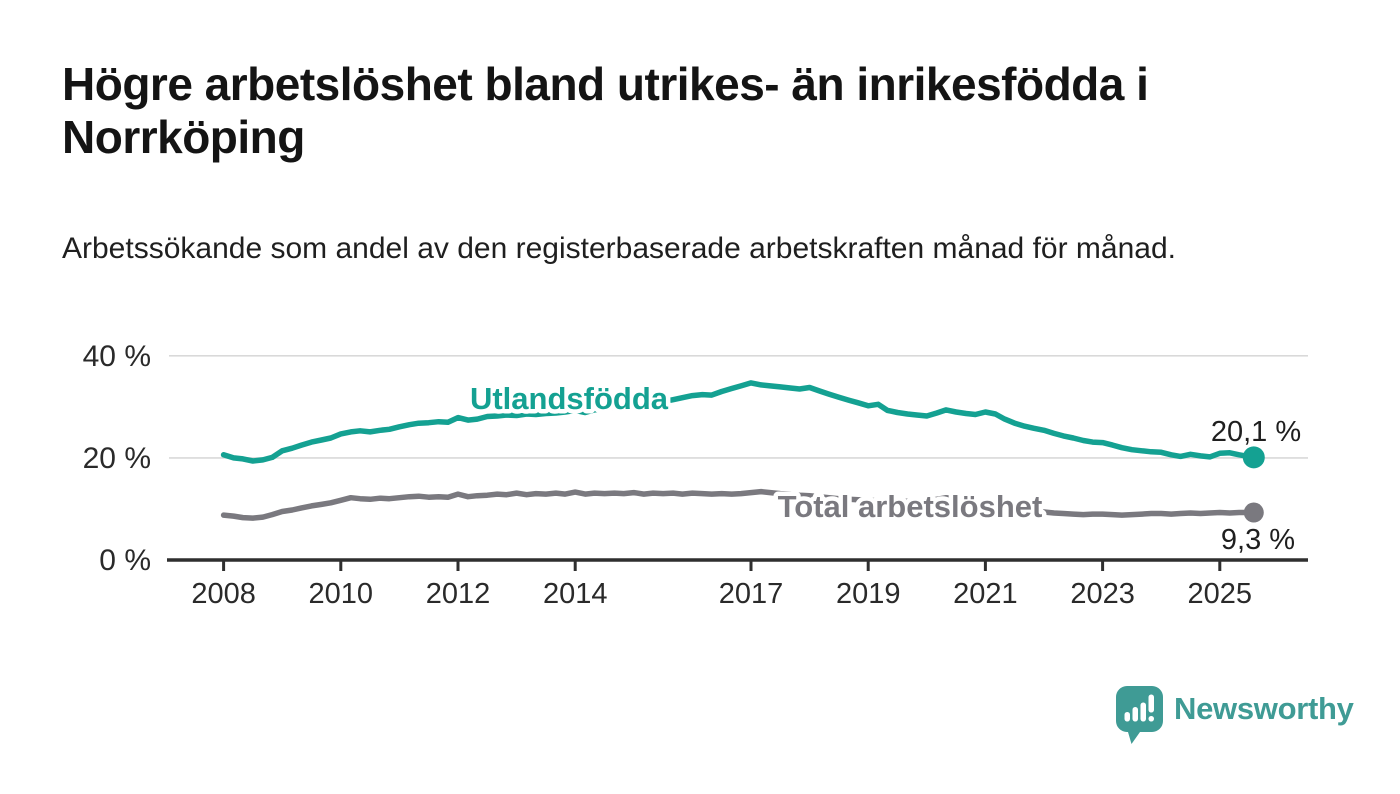 The height and width of the screenshot is (794, 1400). I want to click on logo-exclamation-dot, so click(1151, 719).